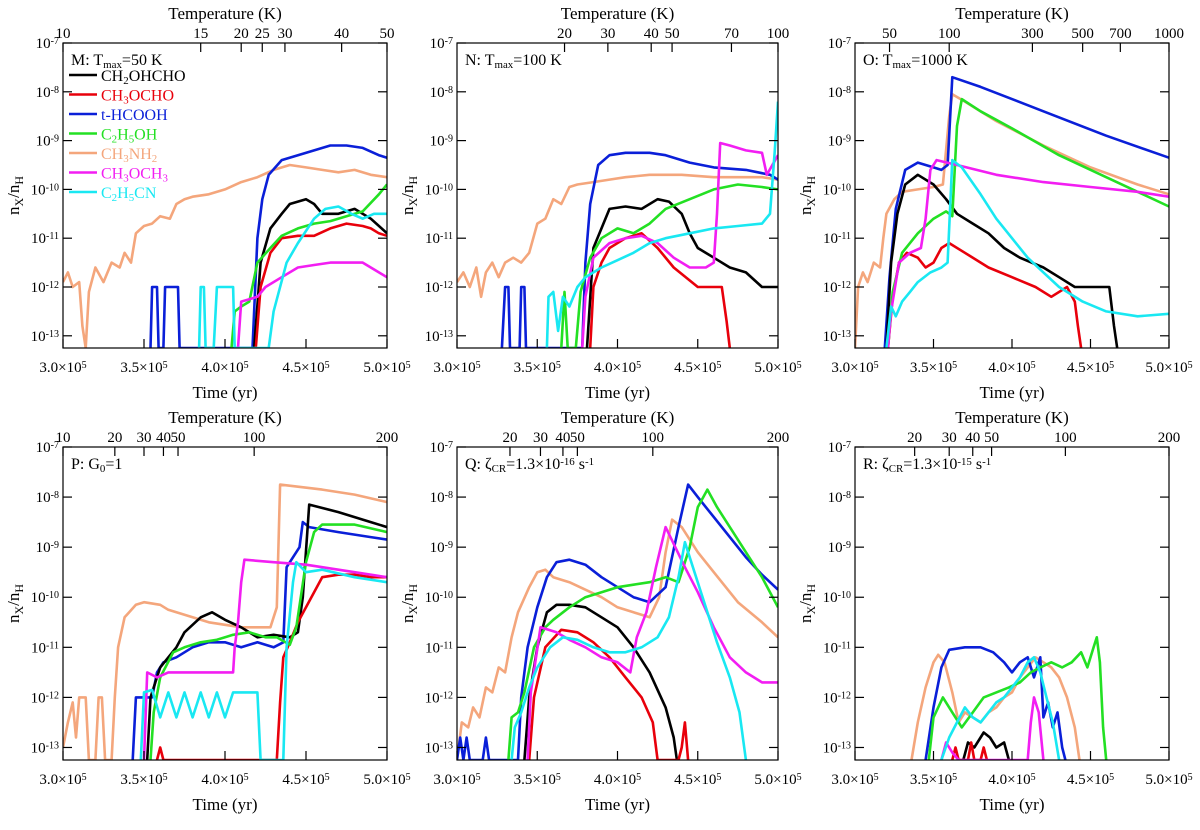 This screenshot has height=830, width=1200. I want to click on panel-label: P: G0=1, so click(96, 465).